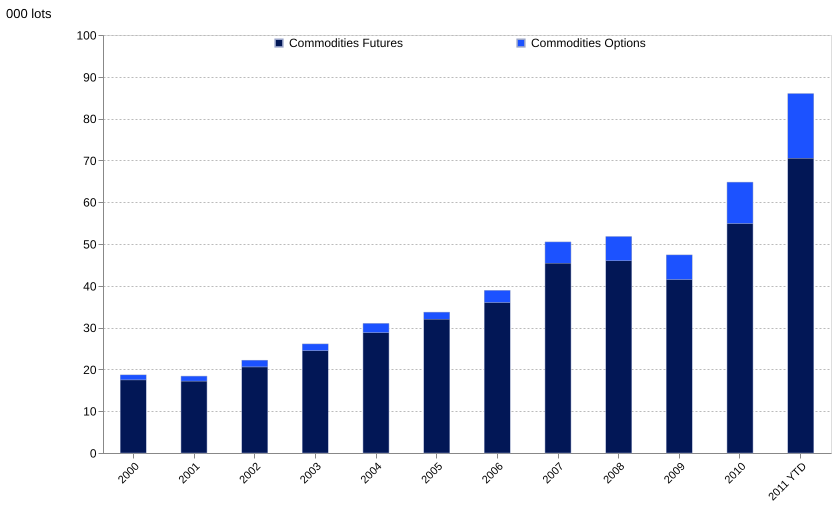 The image size is (838, 517). What do you see at coordinates (86, 35) in the screenshot?
I see `y-tick-label: 100` at bounding box center [86, 35].